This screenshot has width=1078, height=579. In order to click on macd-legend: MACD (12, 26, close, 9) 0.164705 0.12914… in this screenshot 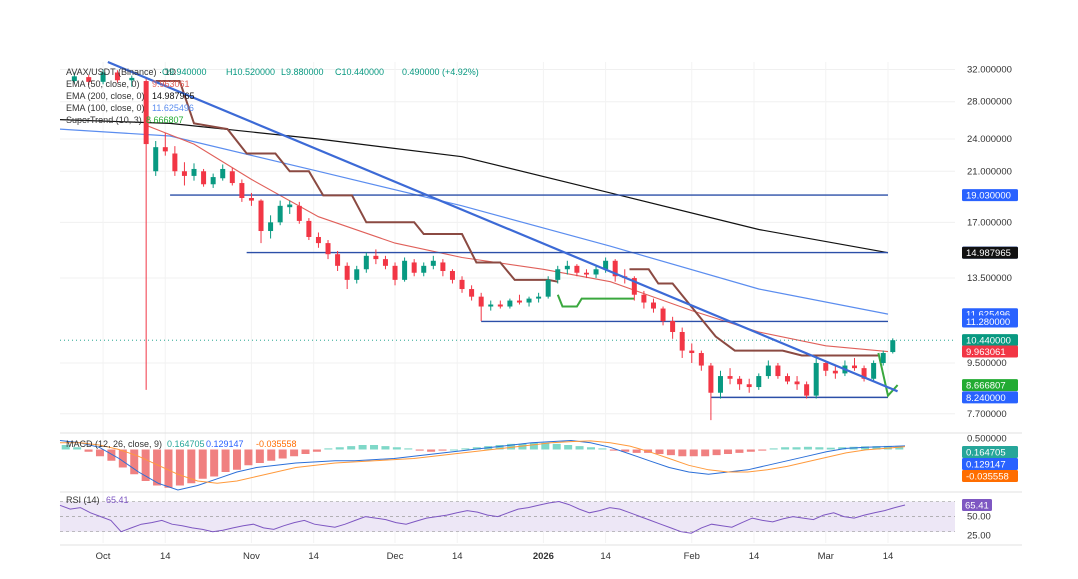, I will do `click(181, 444)`.